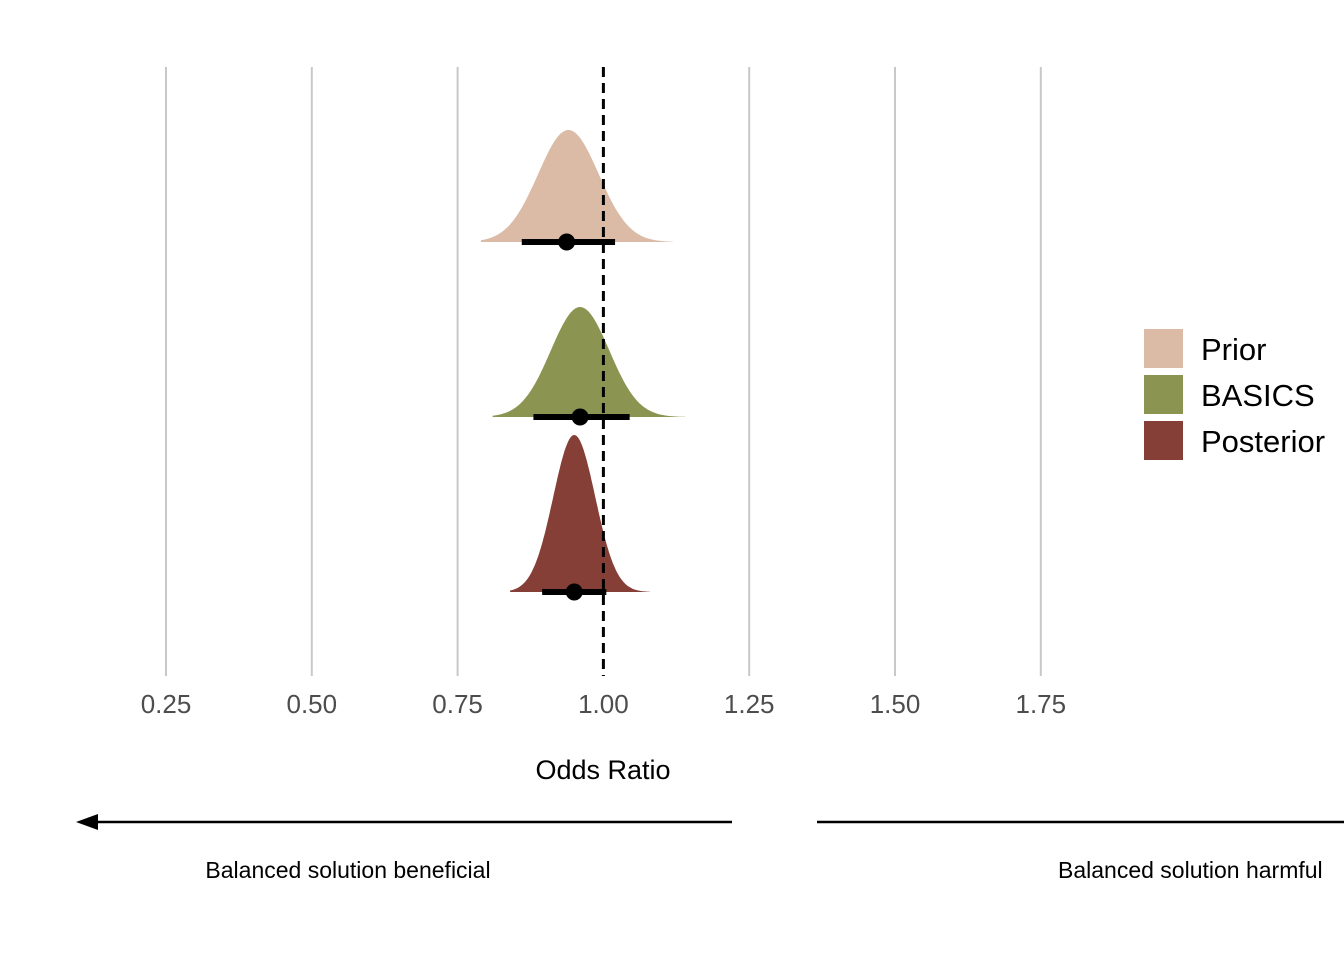  Describe the element at coordinates (580, 417) in the screenshot. I see `median-point-basics` at that location.